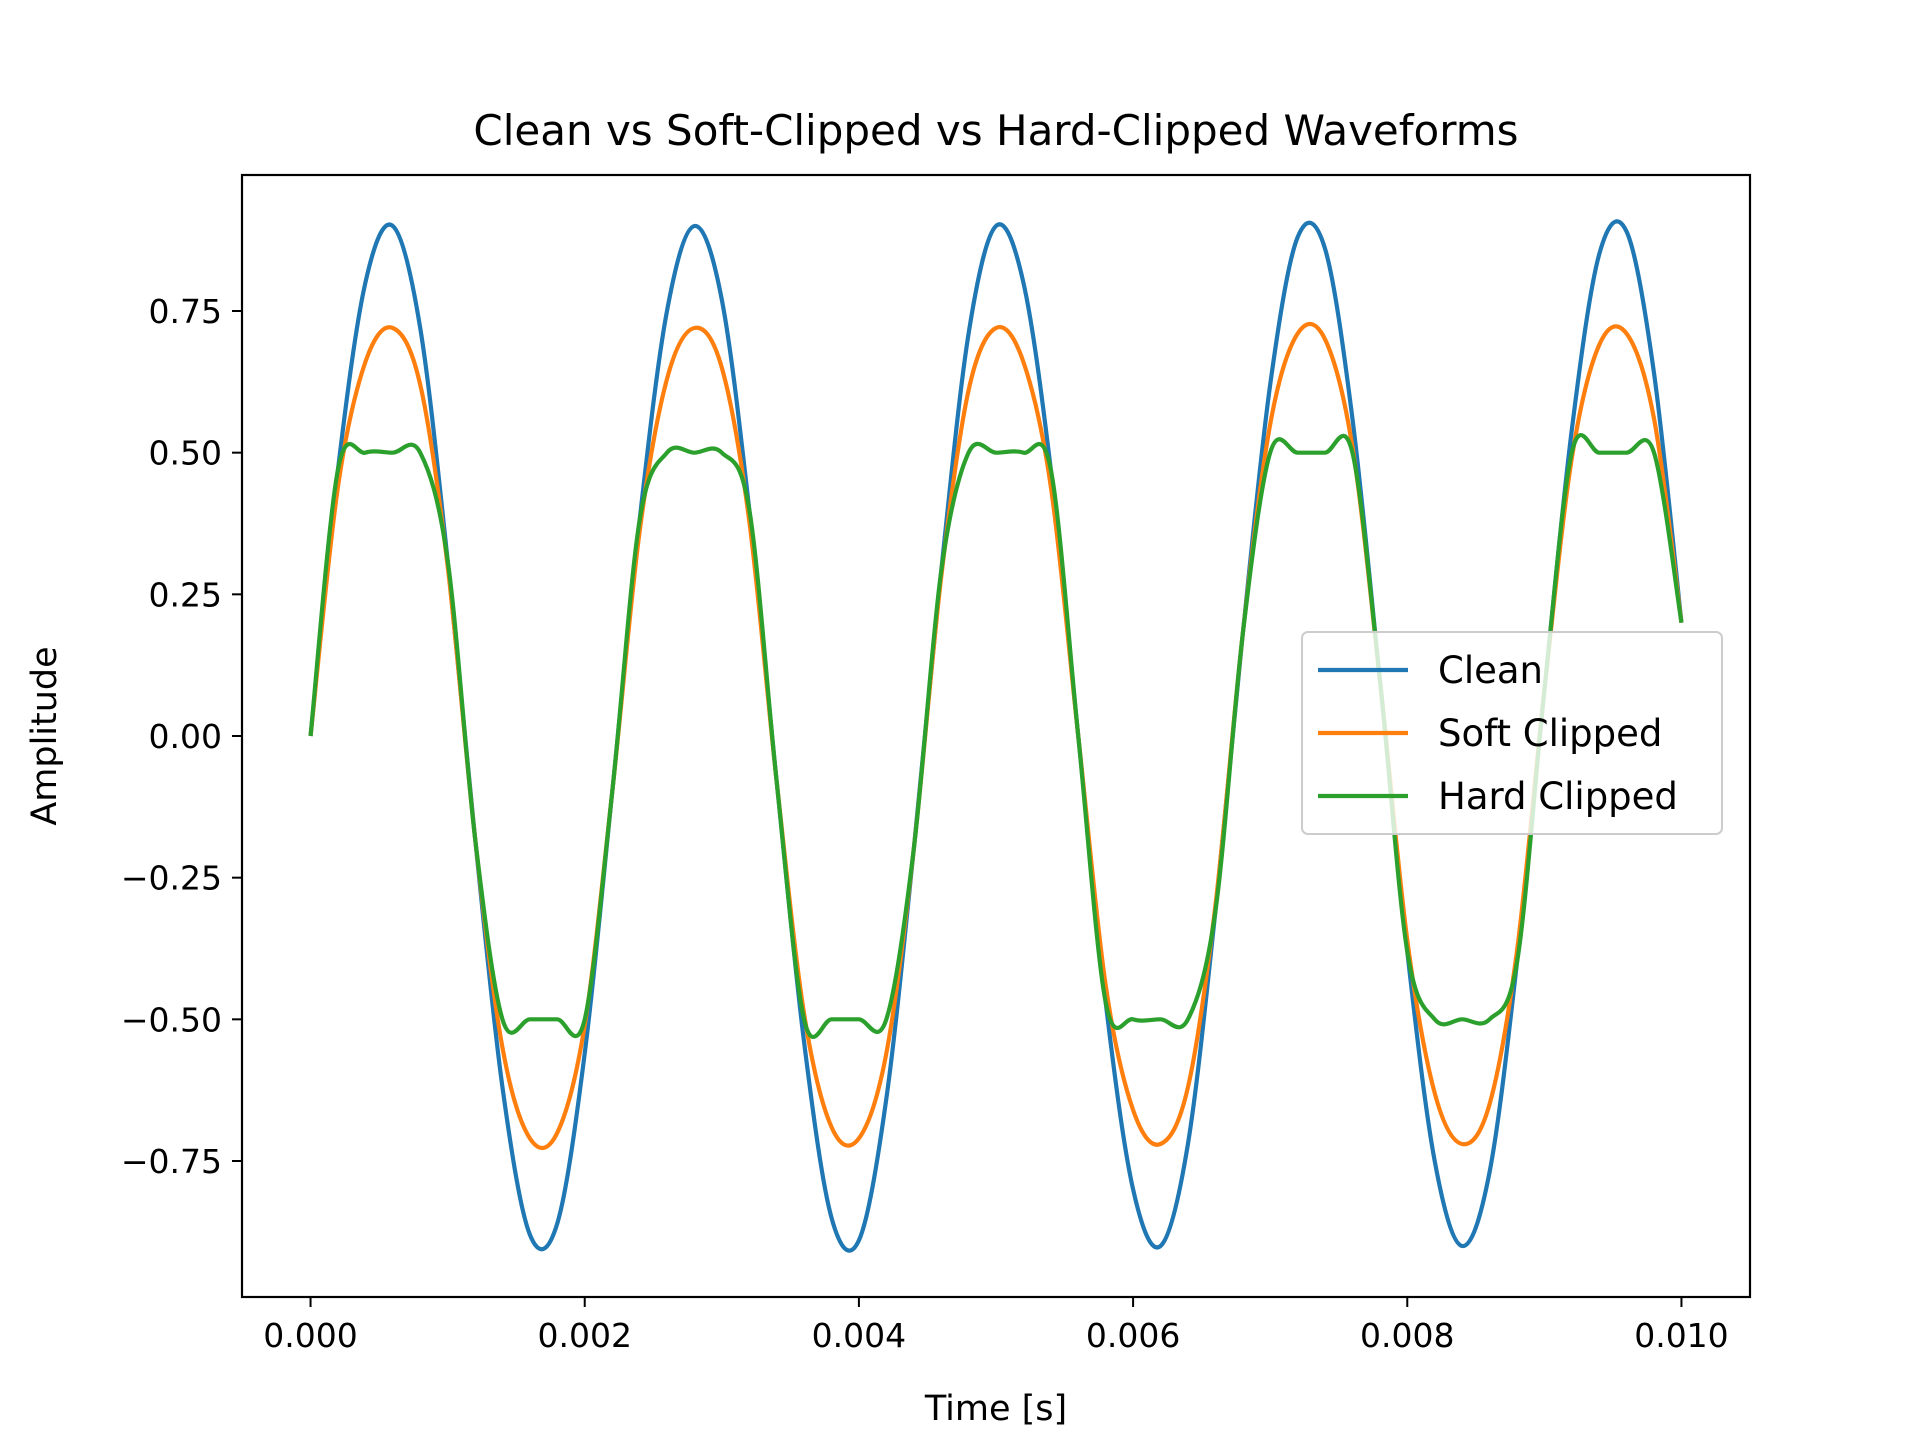 This screenshot has height=1440, width=1920. I want to click on y-tick-label: 0.50, so click(185, 453).